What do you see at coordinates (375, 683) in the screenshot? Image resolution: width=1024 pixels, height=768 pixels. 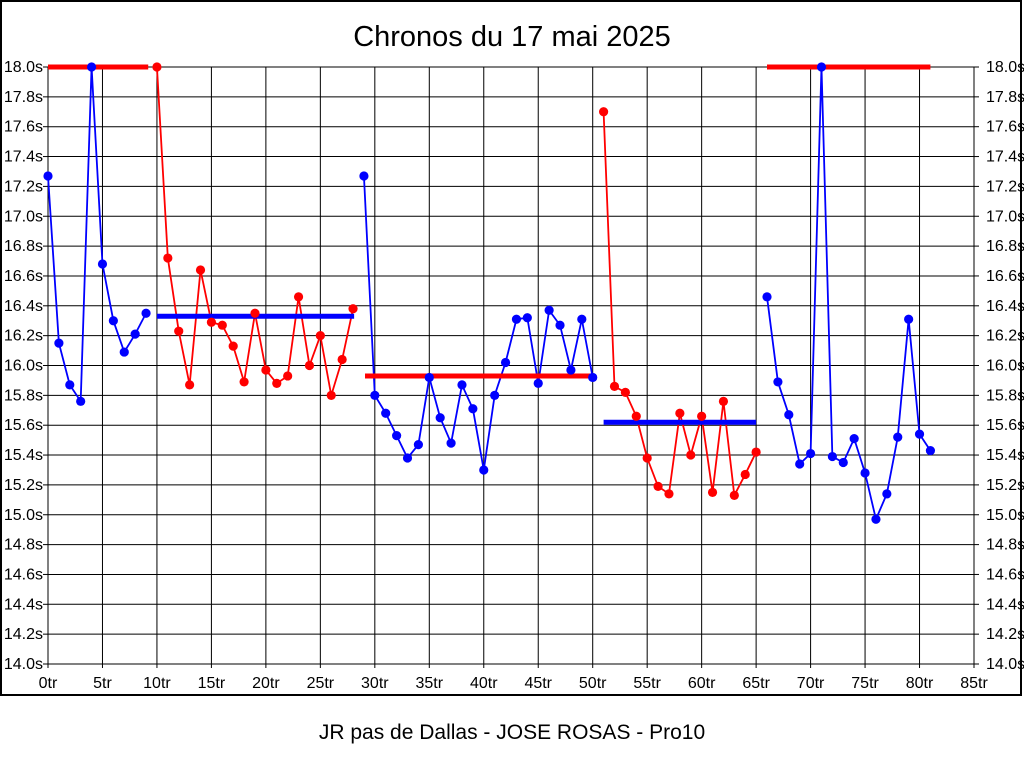 I see `x-tick-label: 30tr` at bounding box center [375, 683].